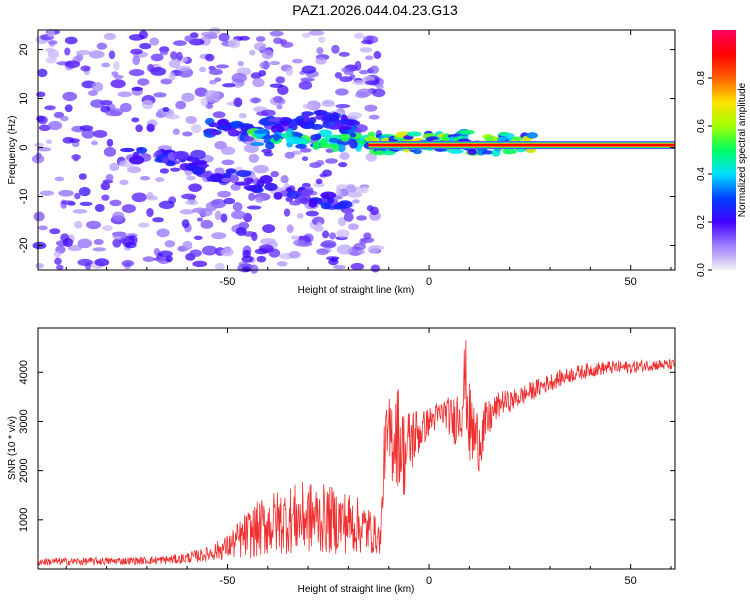  What do you see at coordinates (742, 149) in the screenshot?
I see `colorbar-label: Normalized spectral amplitude` at bounding box center [742, 149].